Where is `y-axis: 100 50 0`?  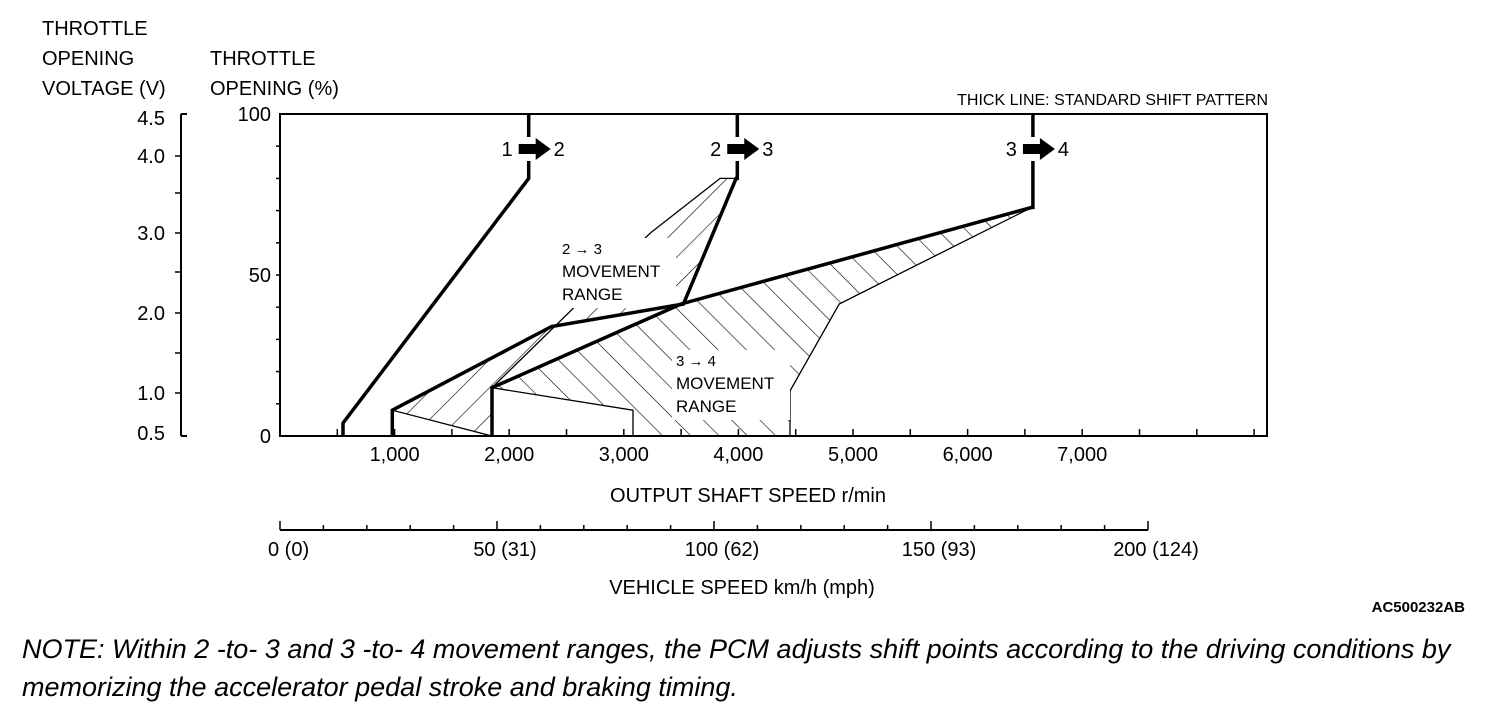
y-axis: 100 50 0 is located at coordinates (259, 276).